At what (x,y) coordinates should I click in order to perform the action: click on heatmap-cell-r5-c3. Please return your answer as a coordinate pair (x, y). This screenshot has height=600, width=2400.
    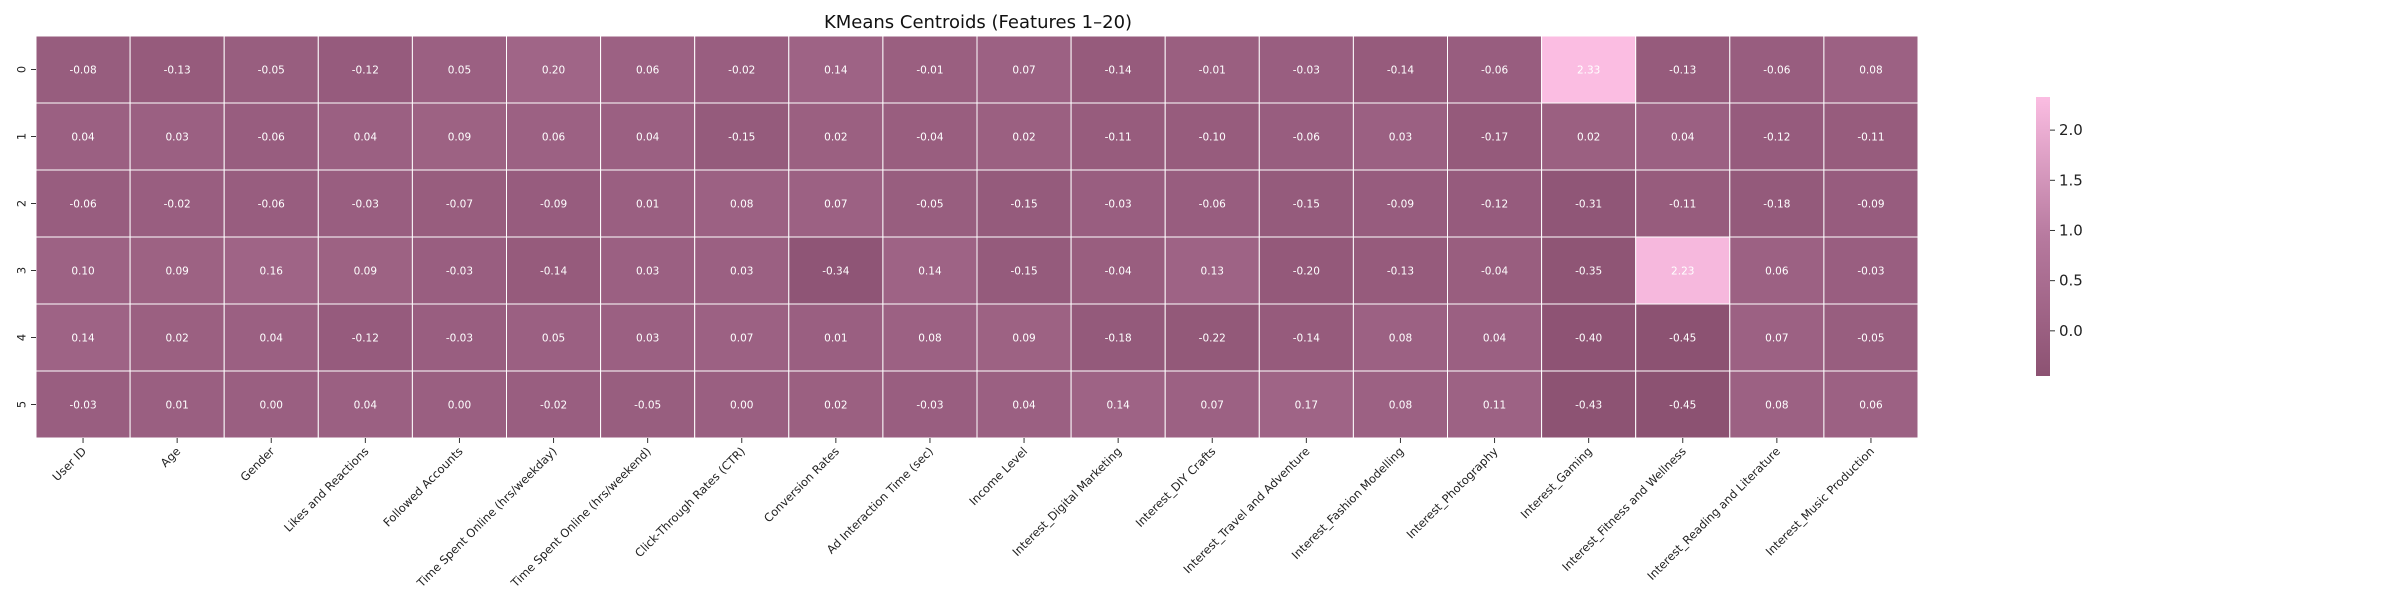
    Looking at the image, I should click on (365, 404).